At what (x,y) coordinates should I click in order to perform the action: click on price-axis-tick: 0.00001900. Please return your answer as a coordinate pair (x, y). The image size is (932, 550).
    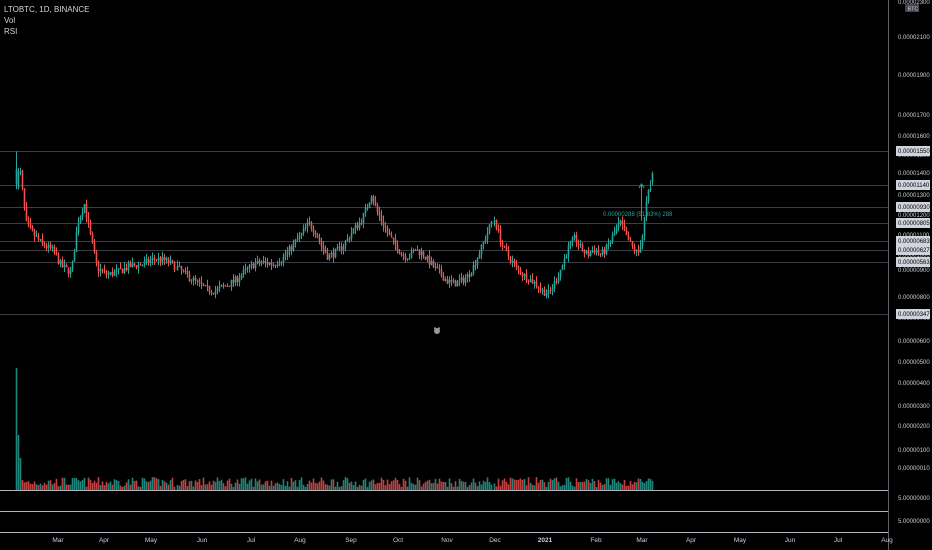
    Looking at the image, I should click on (914, 76).